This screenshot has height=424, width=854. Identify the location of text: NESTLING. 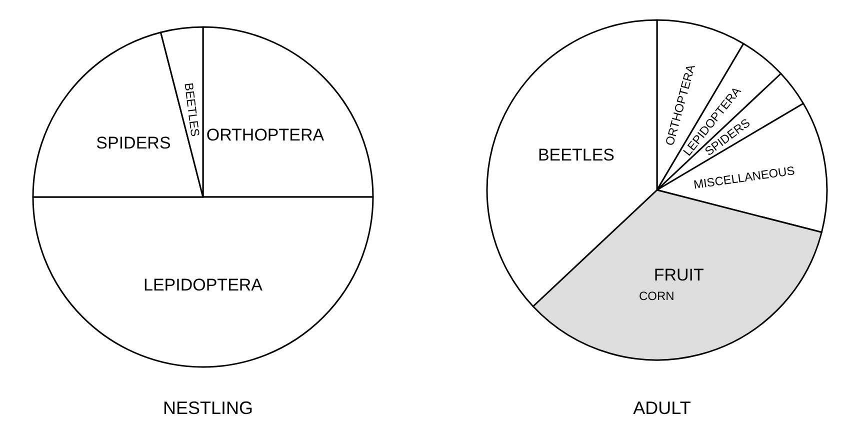
(208, 408).